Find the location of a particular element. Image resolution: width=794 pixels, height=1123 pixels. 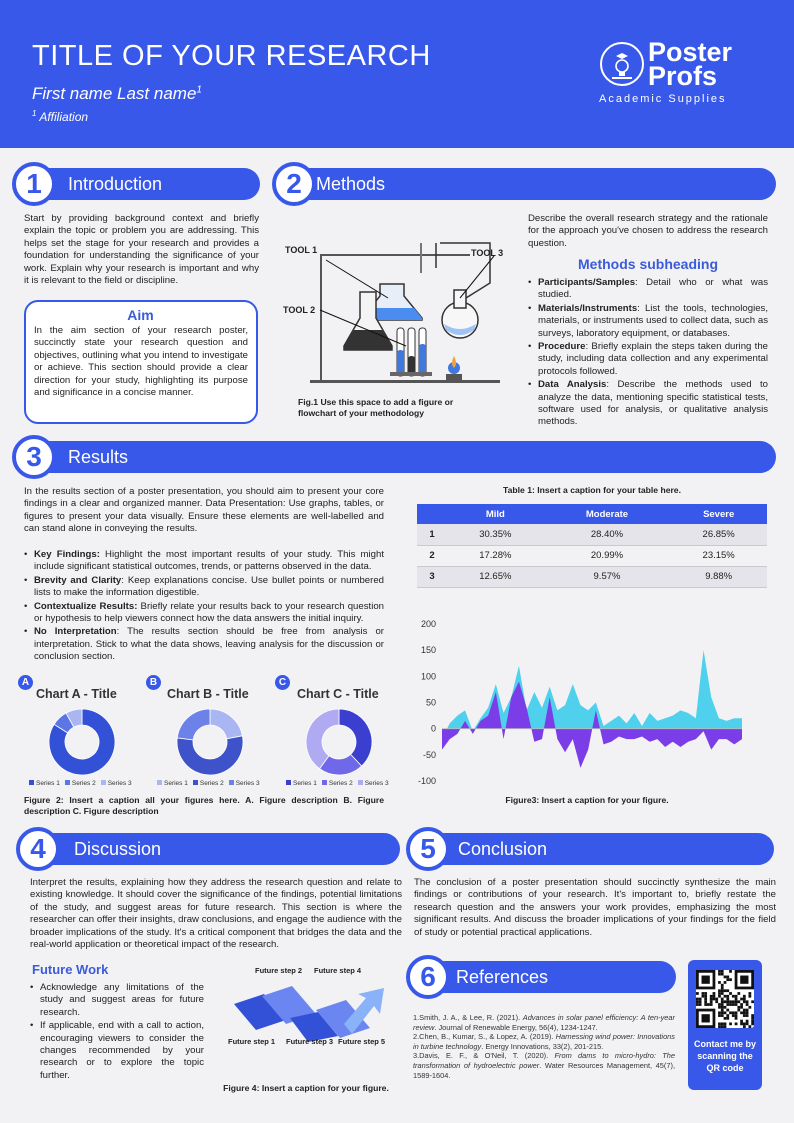

lab-equipment-illustration is located at coordinates (405, 312).